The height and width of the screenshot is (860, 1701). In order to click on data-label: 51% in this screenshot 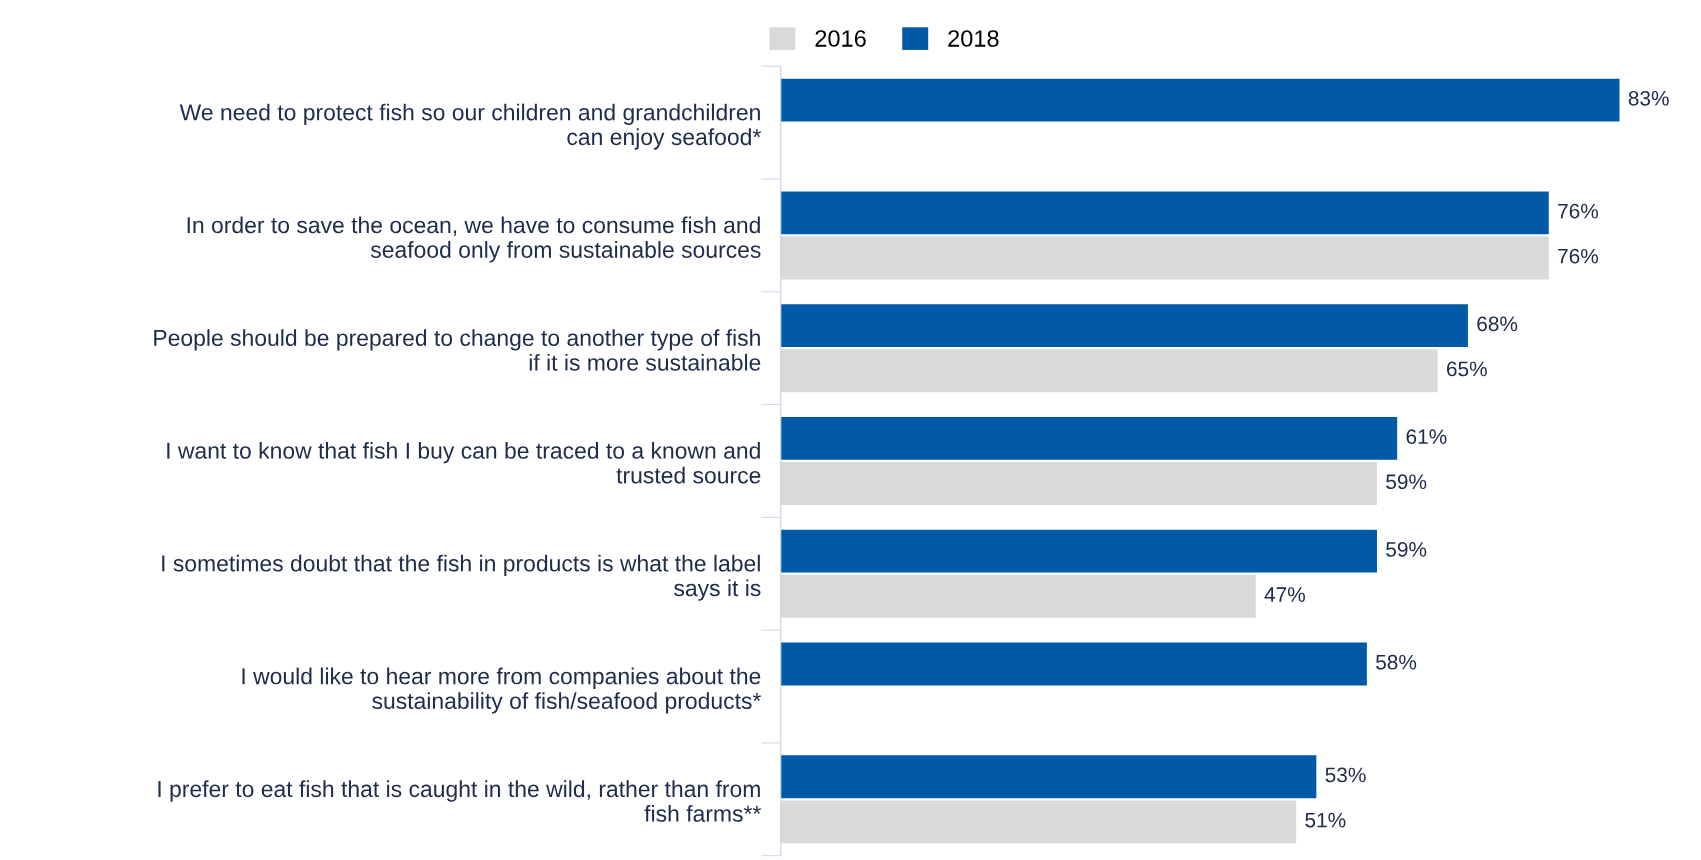, I will do `click(1325, 820)`.